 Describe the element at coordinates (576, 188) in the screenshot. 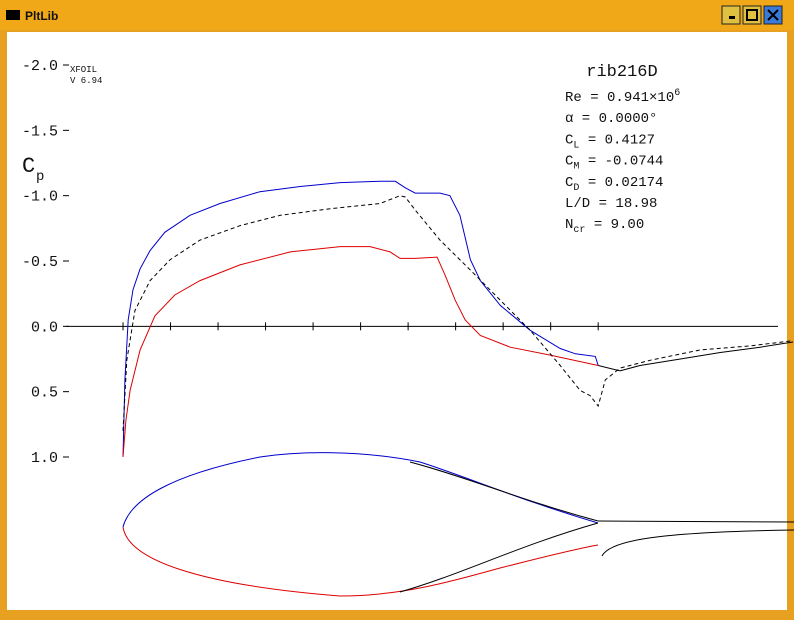

I see `info-sub: D` at that location.